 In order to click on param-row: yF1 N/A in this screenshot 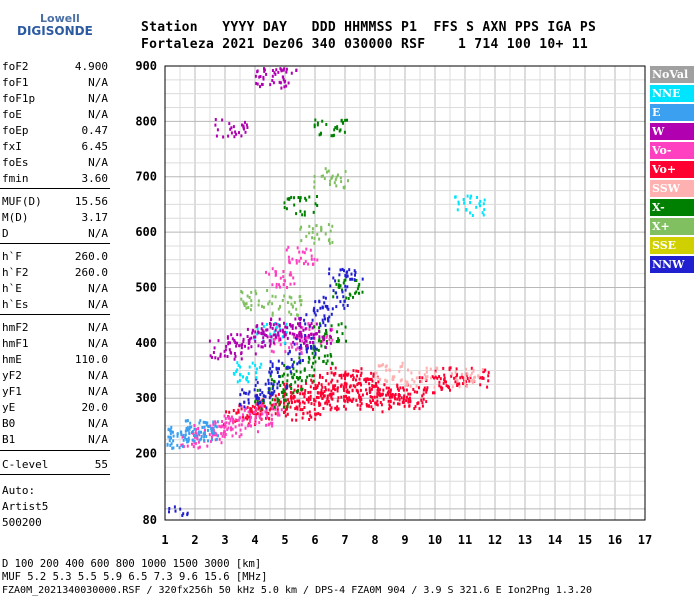, I will do `click(55, 392)`.